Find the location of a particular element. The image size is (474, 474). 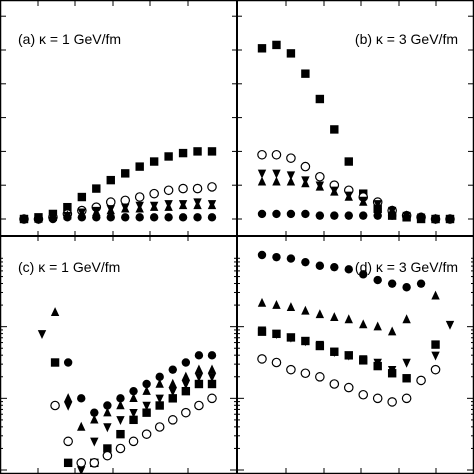

panel-d-point-square-filled is located at coordinates (406, 378).